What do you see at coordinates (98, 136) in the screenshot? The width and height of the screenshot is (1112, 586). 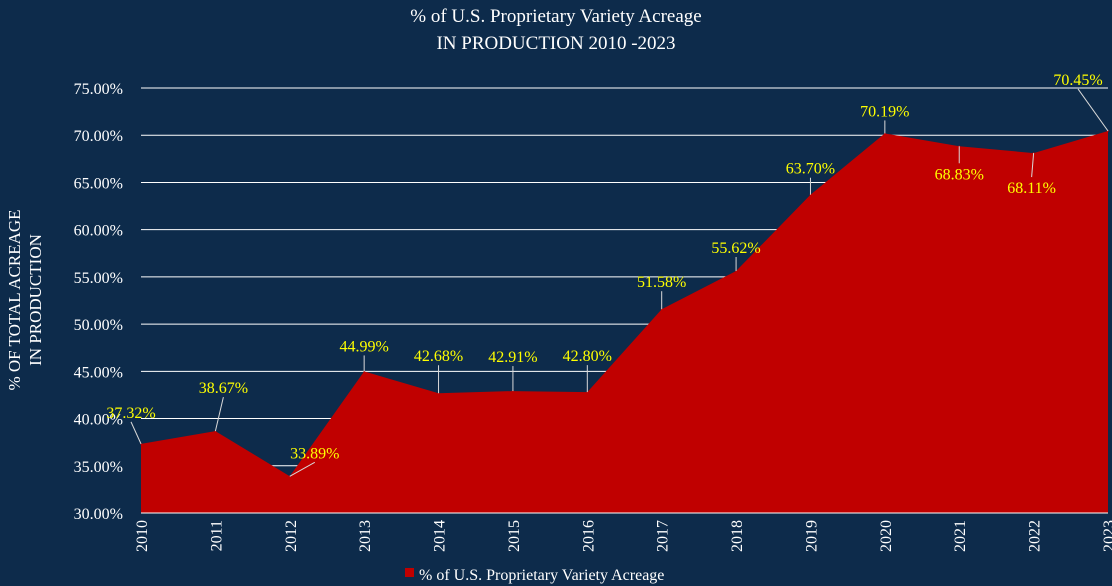 I see `y-tick-label: 70.00%` at bounding box center [98, 136].